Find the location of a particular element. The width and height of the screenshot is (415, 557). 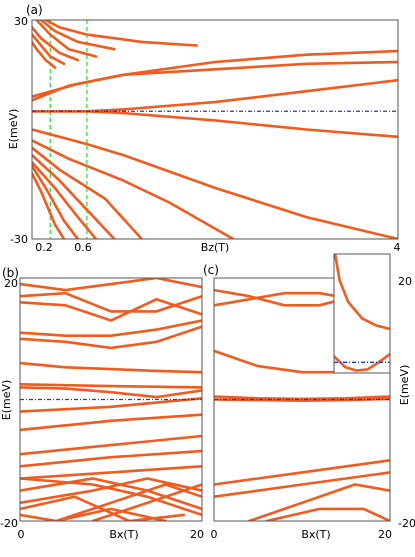

inset-frame is located at coordinates (362, 313).